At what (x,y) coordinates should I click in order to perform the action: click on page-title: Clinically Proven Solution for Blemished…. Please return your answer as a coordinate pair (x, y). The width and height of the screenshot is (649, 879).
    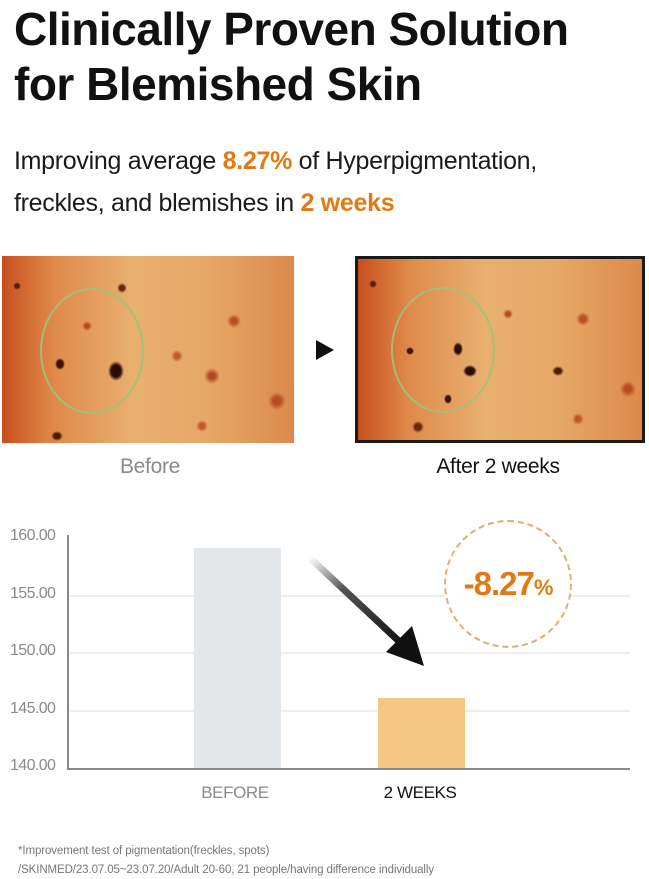
    Looking at the image, I should click on (331, 57).